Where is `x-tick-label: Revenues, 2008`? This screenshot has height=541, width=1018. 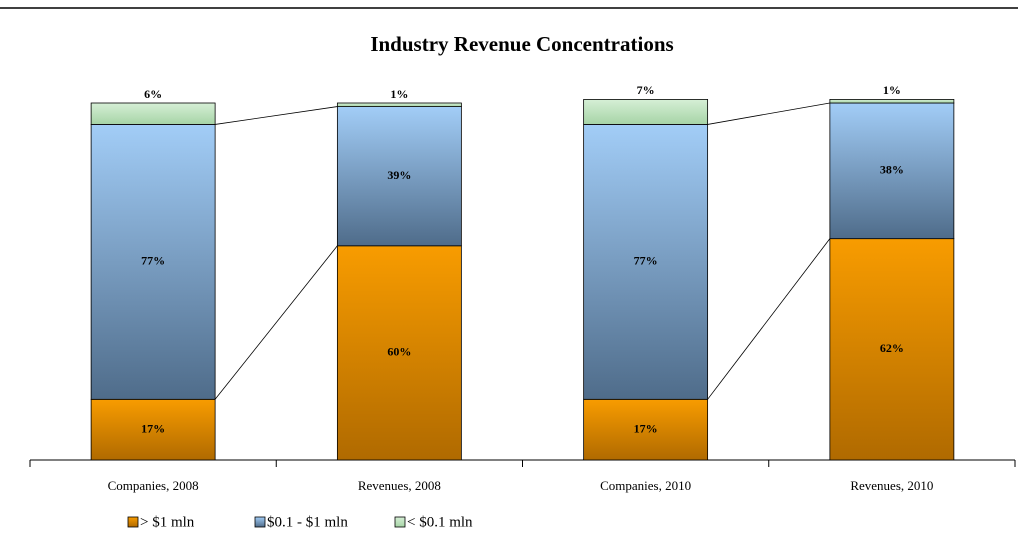 x-tick-label: Revenues, 2008 is located at coordinates (399, 485).